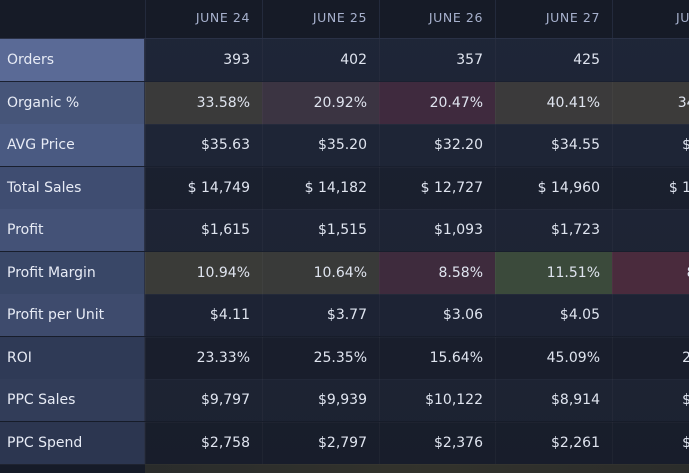 This screenshot has width=689, height=473. Describe the element at coordinates (650, 188) in the screenshot. I see `table-cell: $ 12` at that location.